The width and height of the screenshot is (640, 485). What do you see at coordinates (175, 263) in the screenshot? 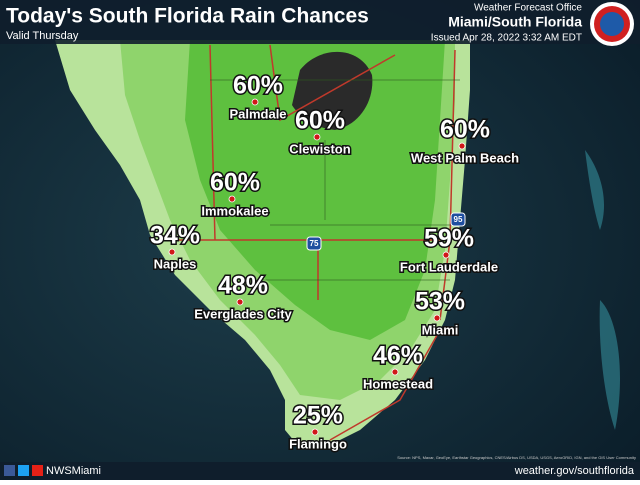
I see `city-name: Naples` at bounding box center [175, 263].